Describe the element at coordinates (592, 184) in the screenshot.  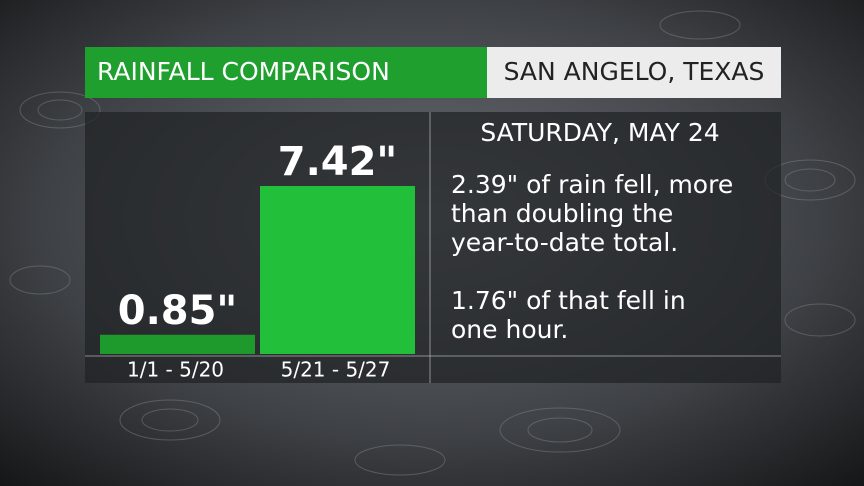
I see `note-line: 2.39" of rain fell, more` at that location.